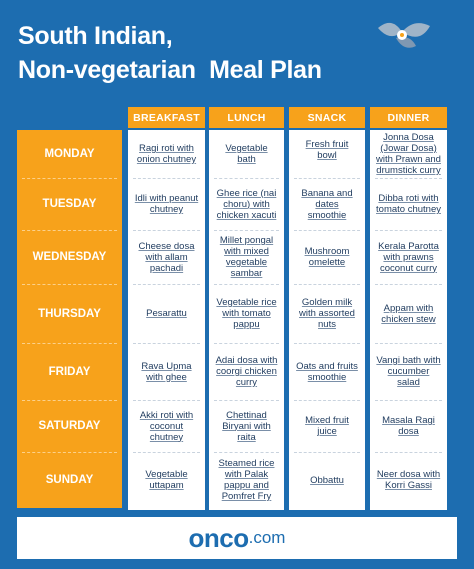 The image size is (474, 569). What do you see at coordinates (69, 204) in the screenshot?
I see `day-label: TUESDAY` at bounding box center [69, 204].